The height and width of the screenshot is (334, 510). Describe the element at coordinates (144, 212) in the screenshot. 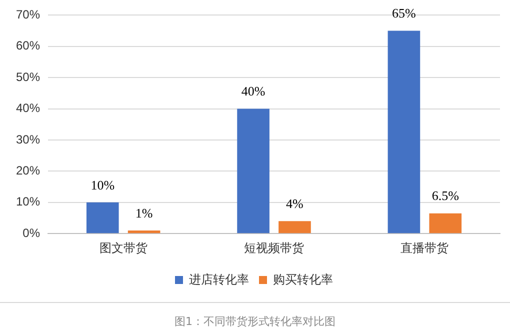

I see `data-label: 1%` at that location.